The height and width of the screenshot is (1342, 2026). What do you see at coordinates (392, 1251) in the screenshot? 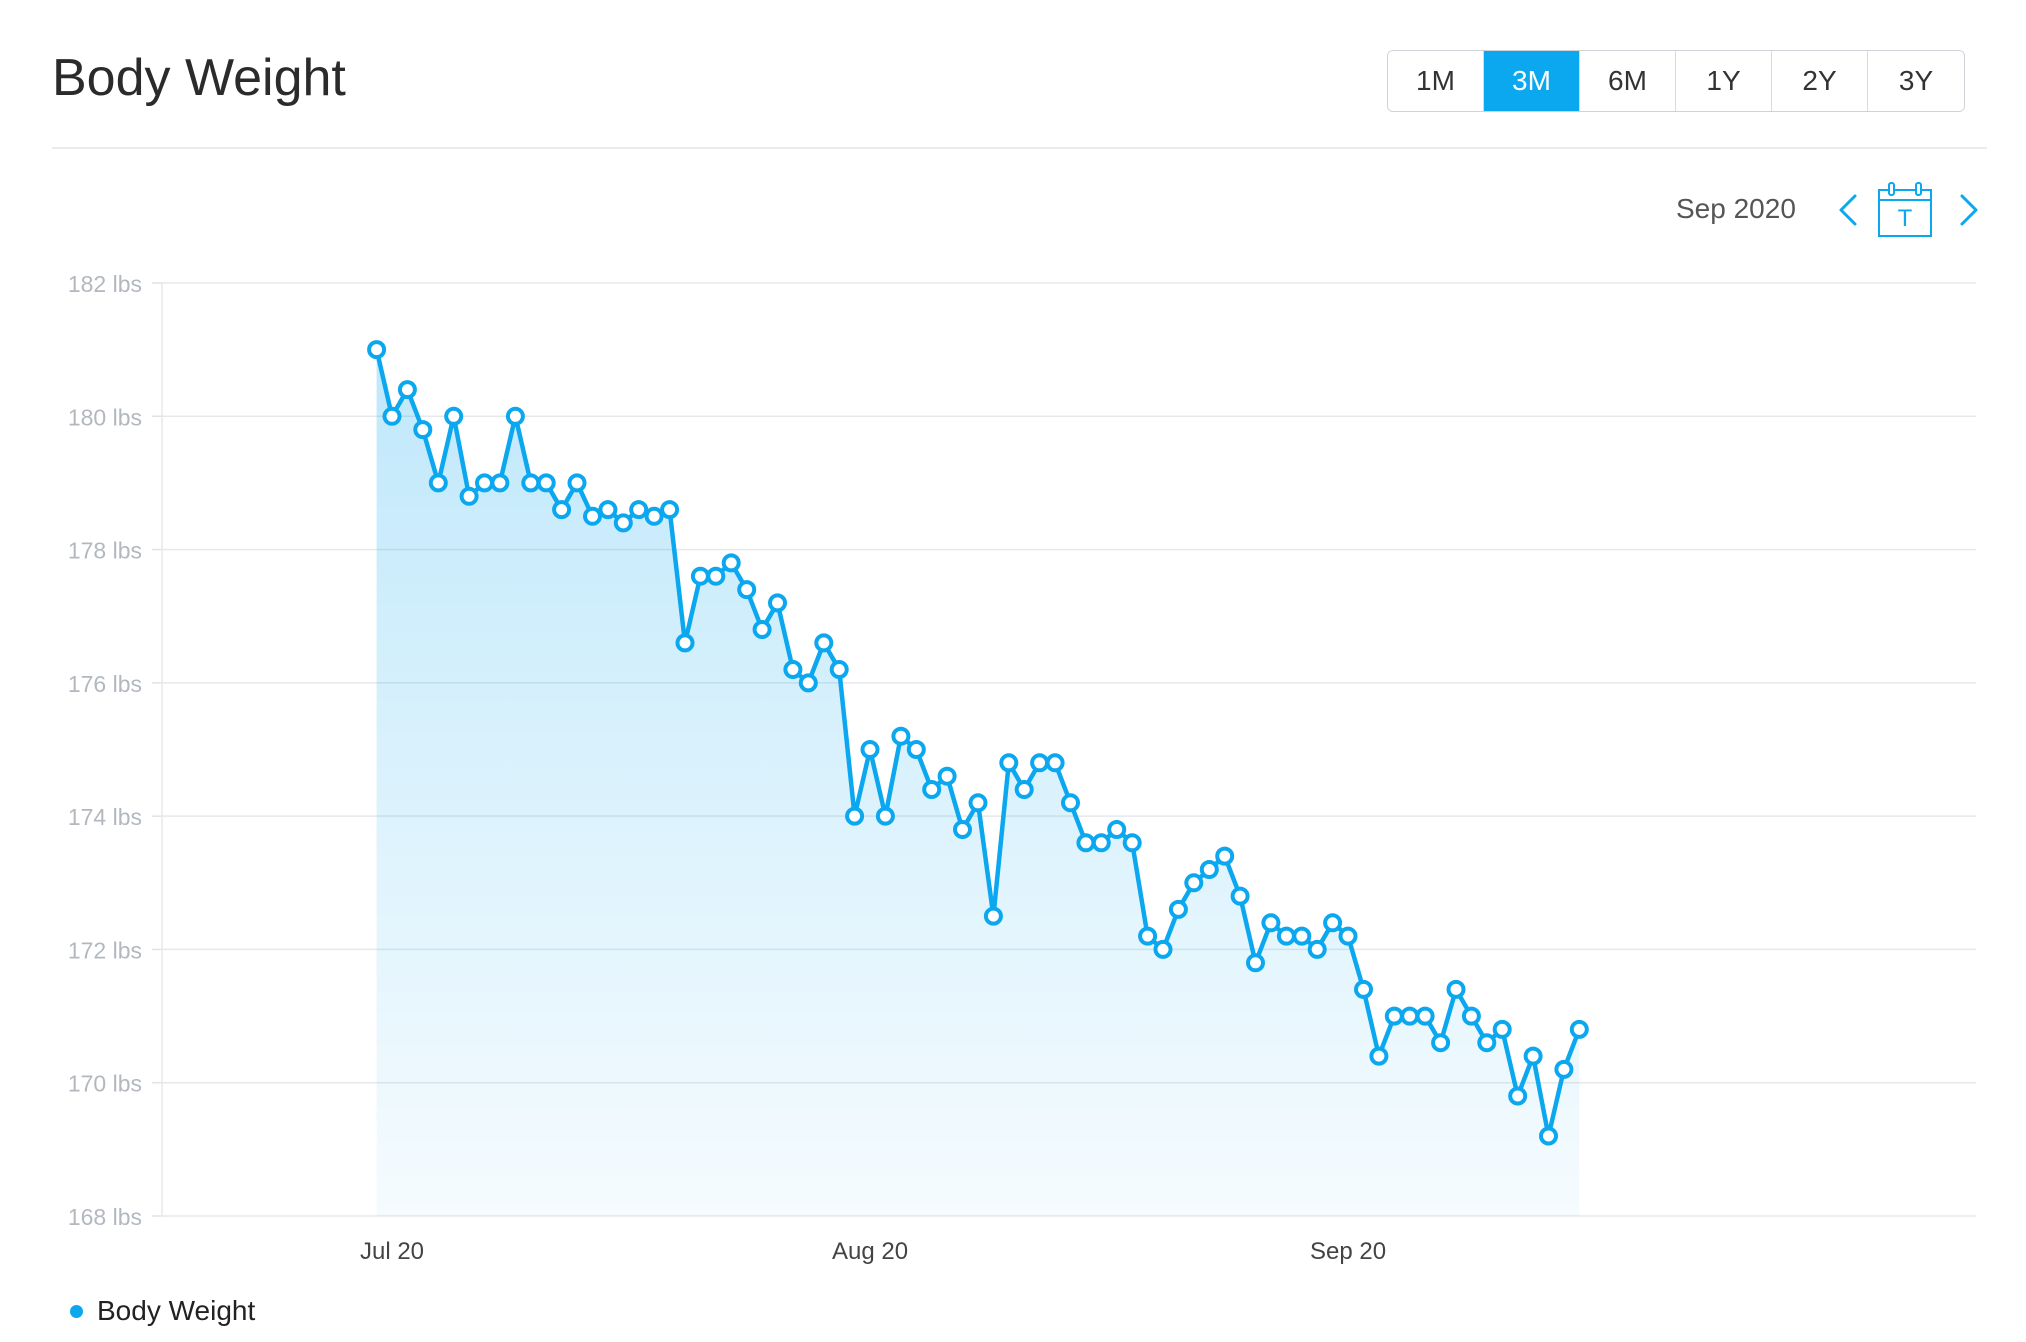
I see `x-tick-label: Jul 20` at bounding box center [392, 1251].